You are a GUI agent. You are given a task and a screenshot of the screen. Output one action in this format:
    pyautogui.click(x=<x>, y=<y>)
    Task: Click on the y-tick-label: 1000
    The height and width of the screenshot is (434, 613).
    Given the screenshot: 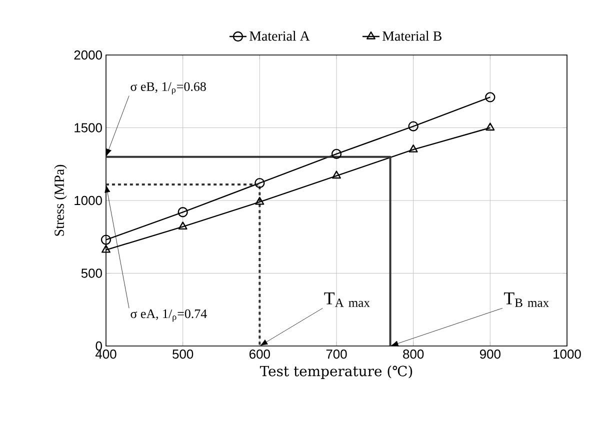 What is the action you would take?
    pyautogui.click(x=88, y=201)
    